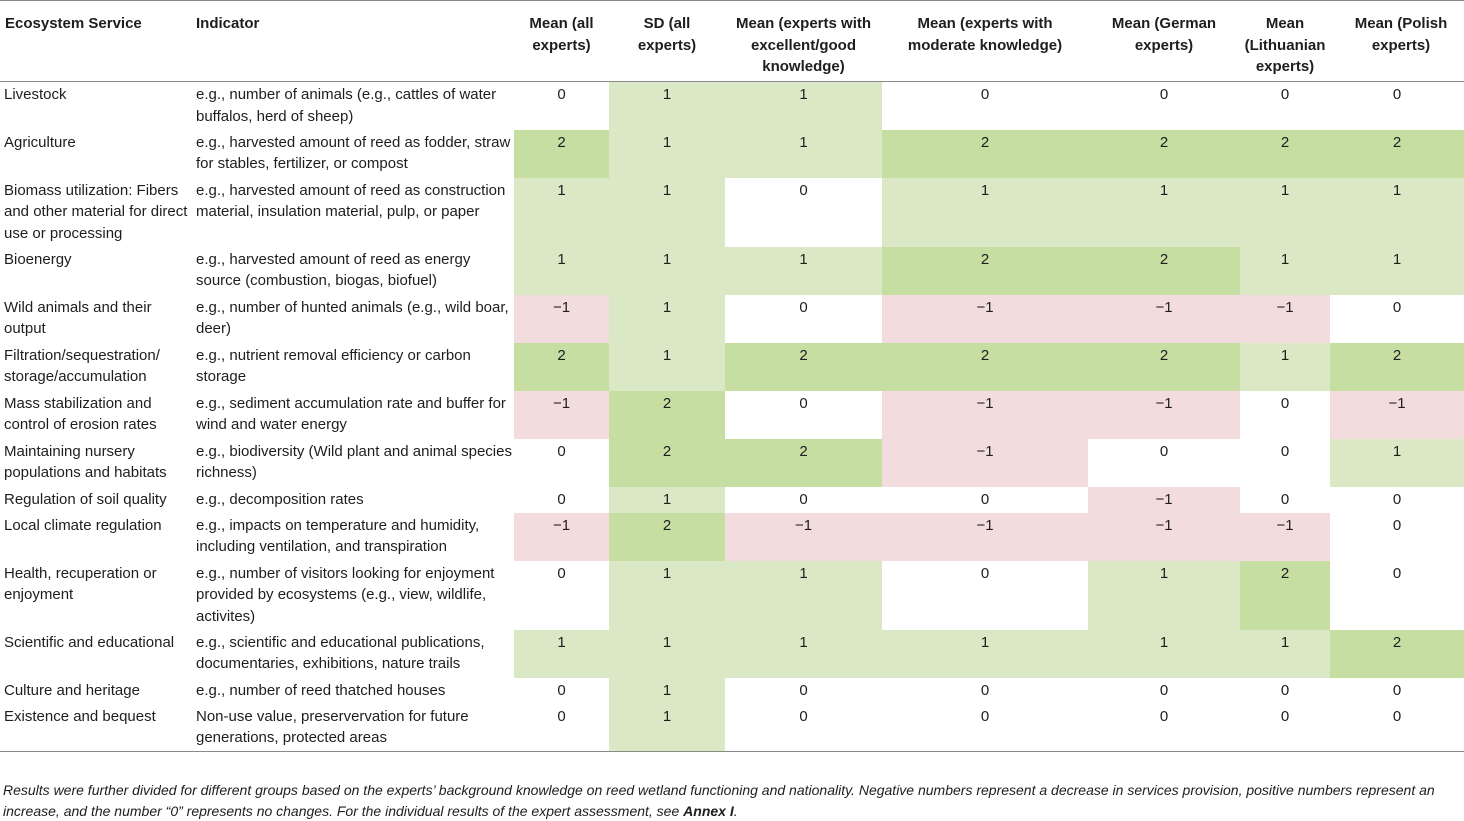 This screenshot has width=1464, height=821. What do you see at coordinates (280, 499) in the screenshot?
I see `indicator-cell: e.g., decomposition rates` at bounding box center [280, 499].